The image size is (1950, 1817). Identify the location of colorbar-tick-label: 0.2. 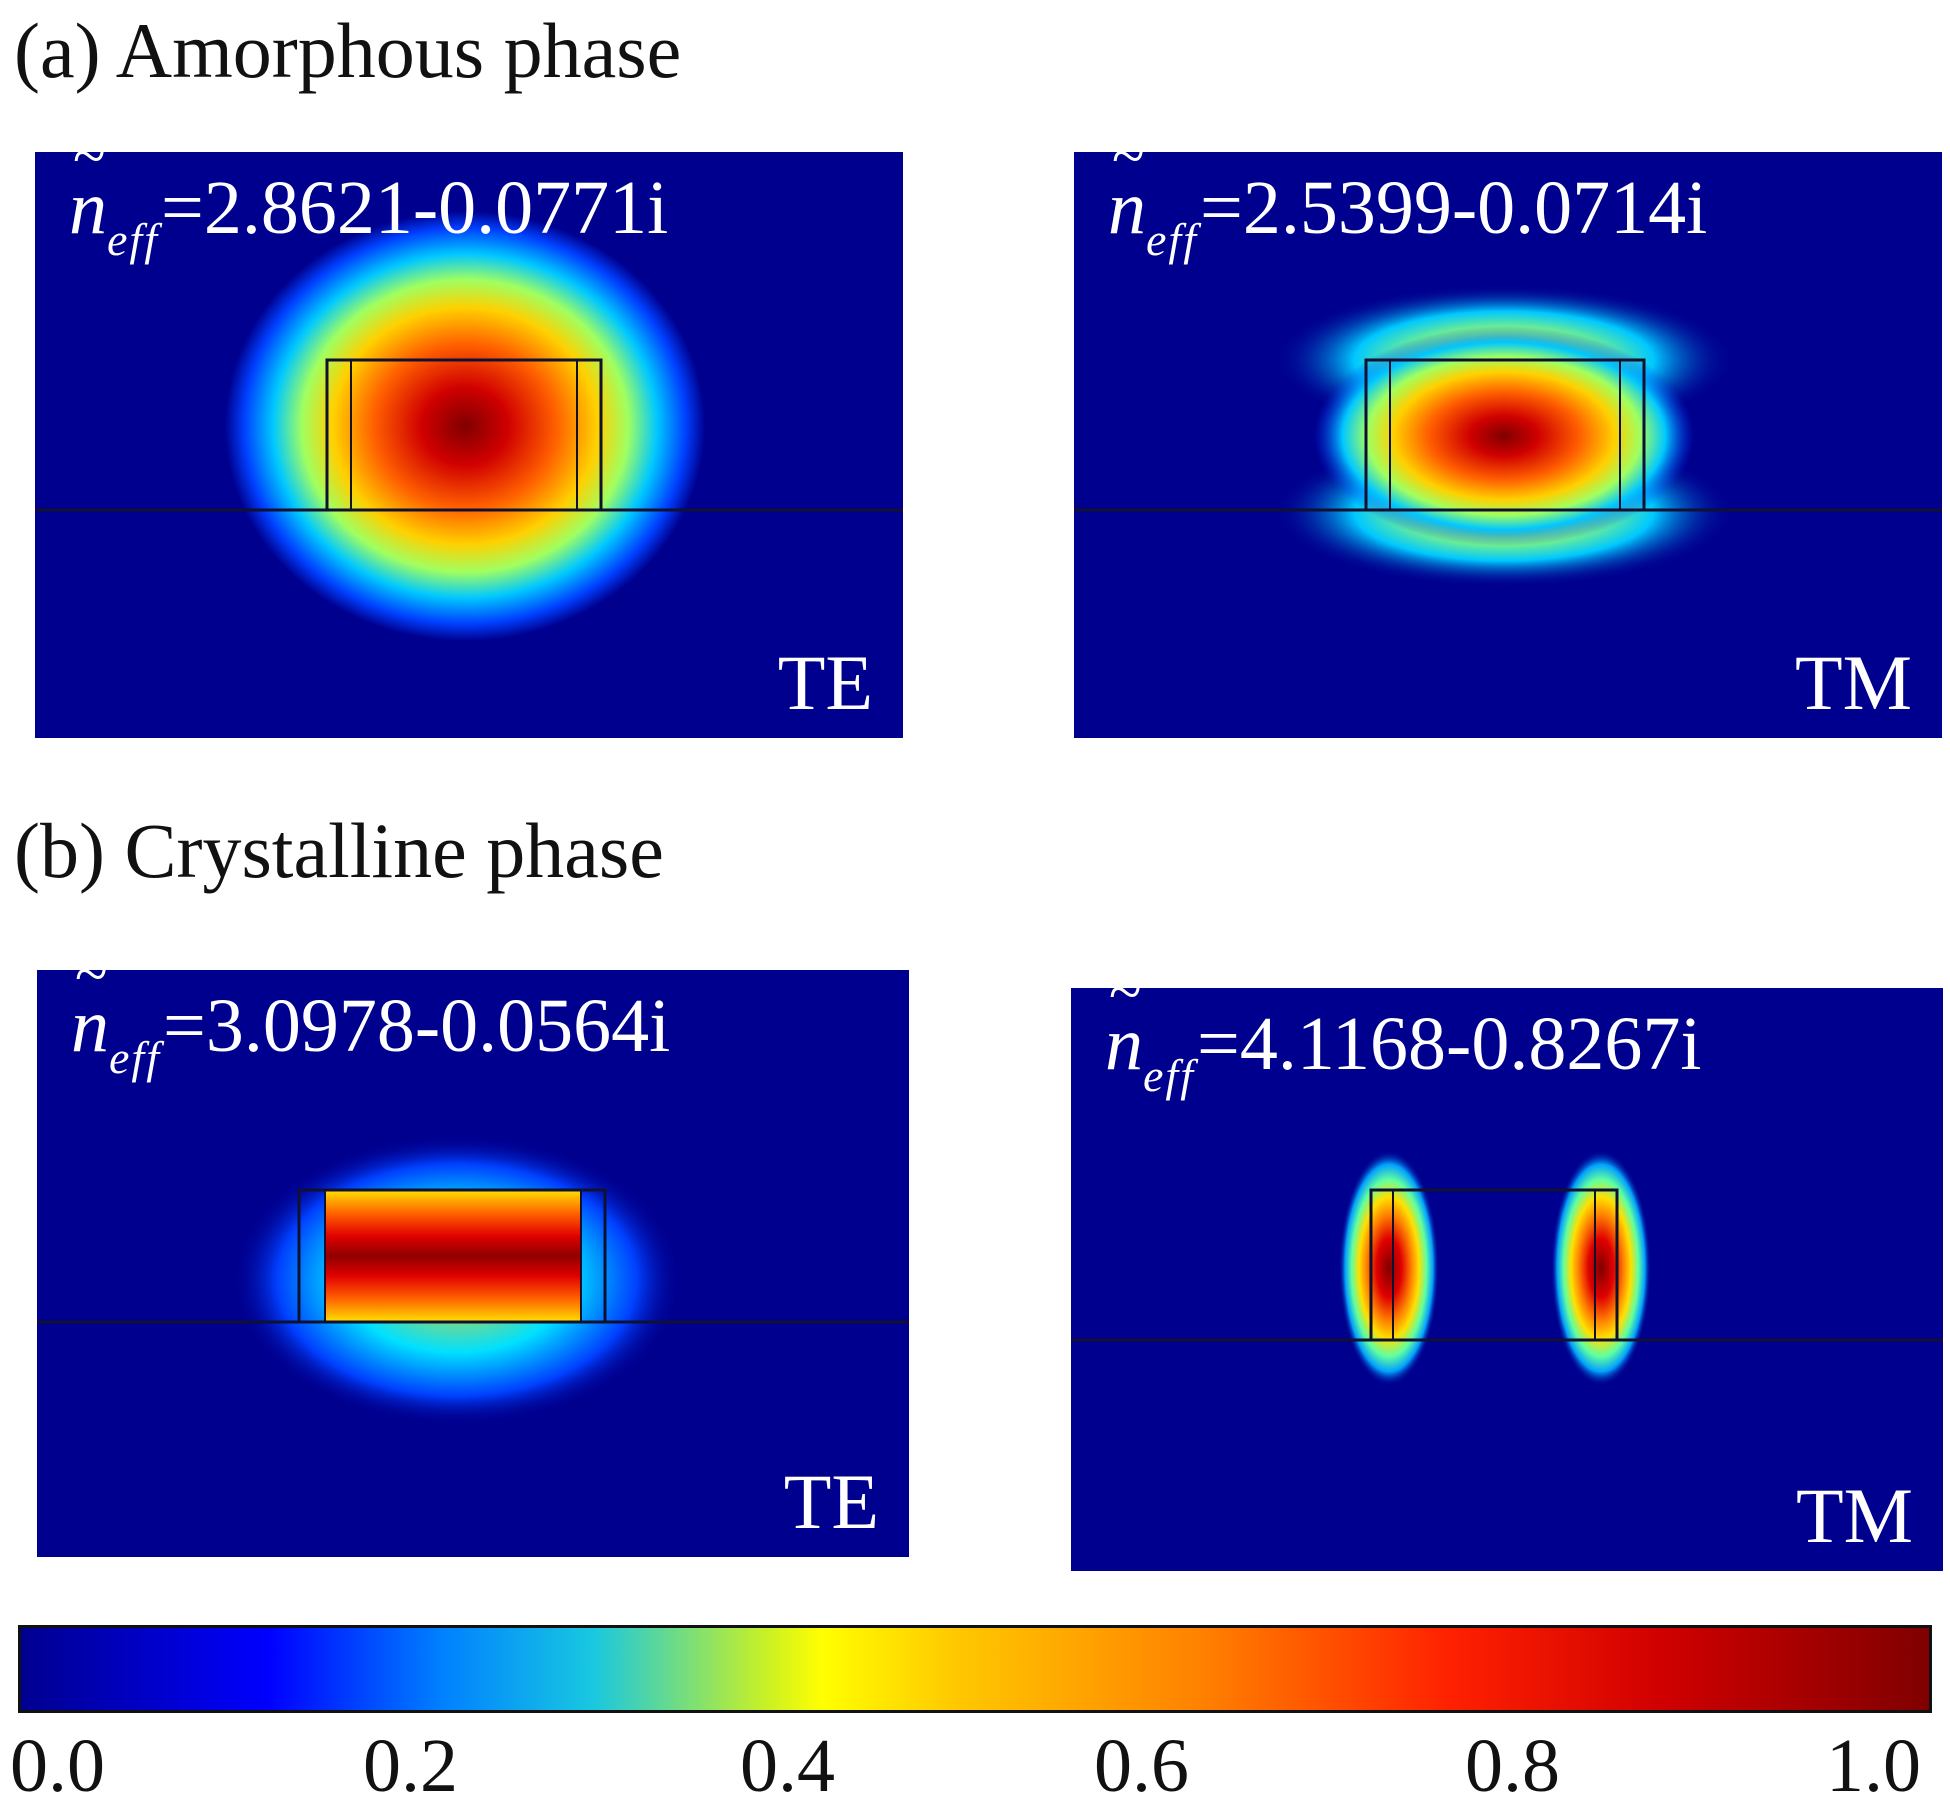
(410, 1766).